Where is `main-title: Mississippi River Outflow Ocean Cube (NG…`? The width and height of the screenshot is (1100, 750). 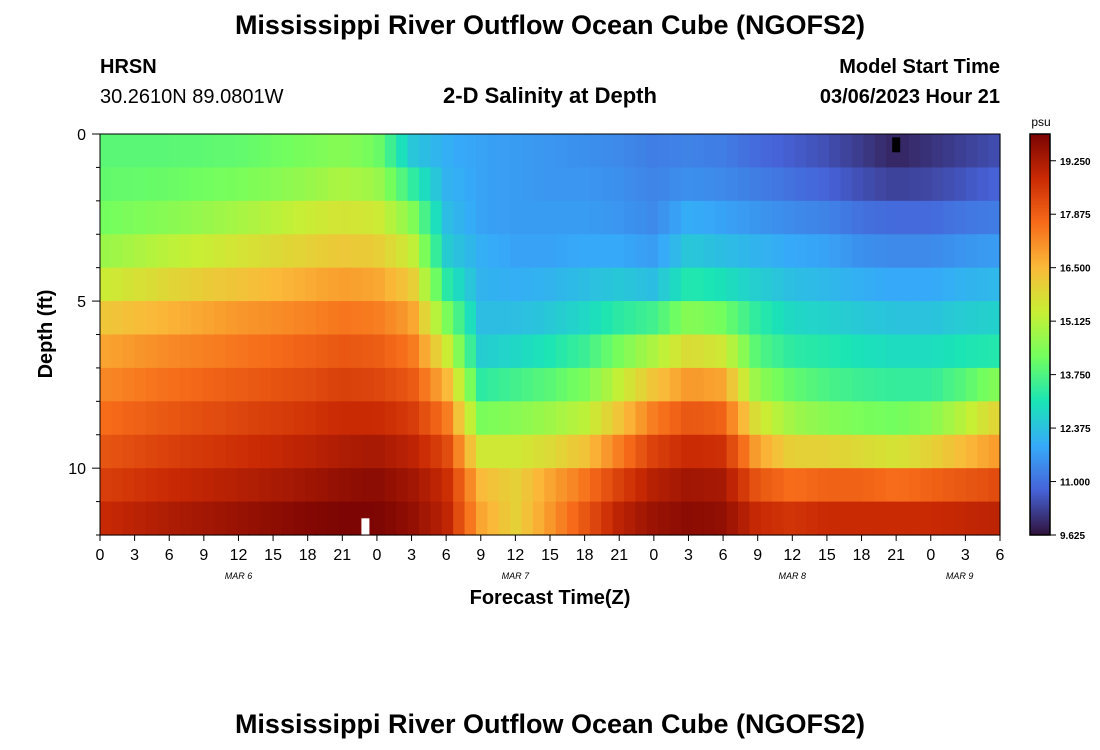 main-title: Mississippi River Outflow Ocean Cube (NG… is located at coordinates (550, 25).